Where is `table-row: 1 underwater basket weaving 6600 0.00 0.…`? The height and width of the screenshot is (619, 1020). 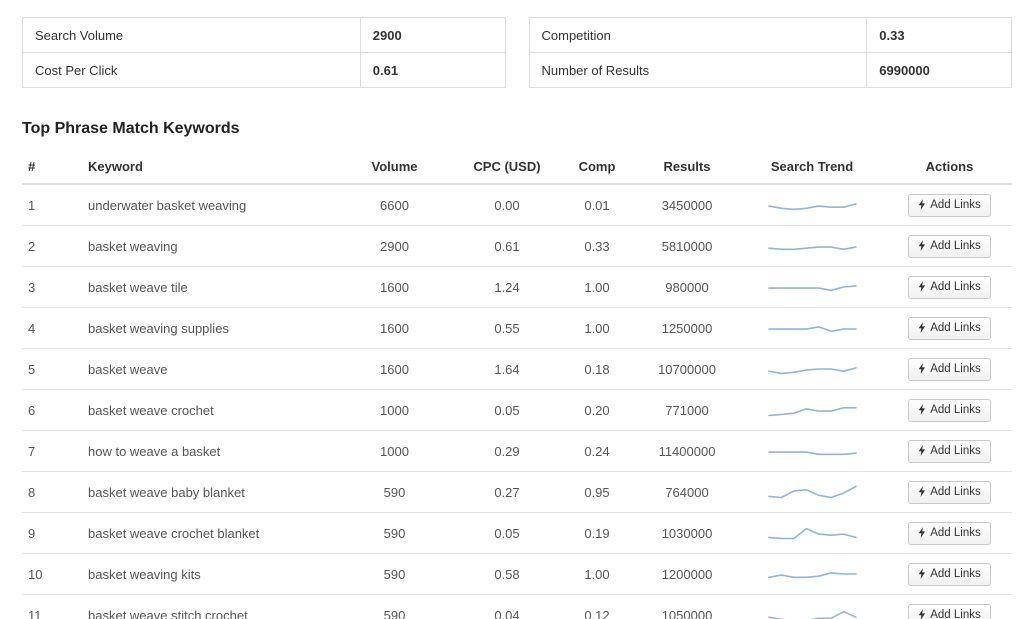
table-row: 1 underwater basket weaving 6600 0.00 0.… is located at coordinates (517, 205).